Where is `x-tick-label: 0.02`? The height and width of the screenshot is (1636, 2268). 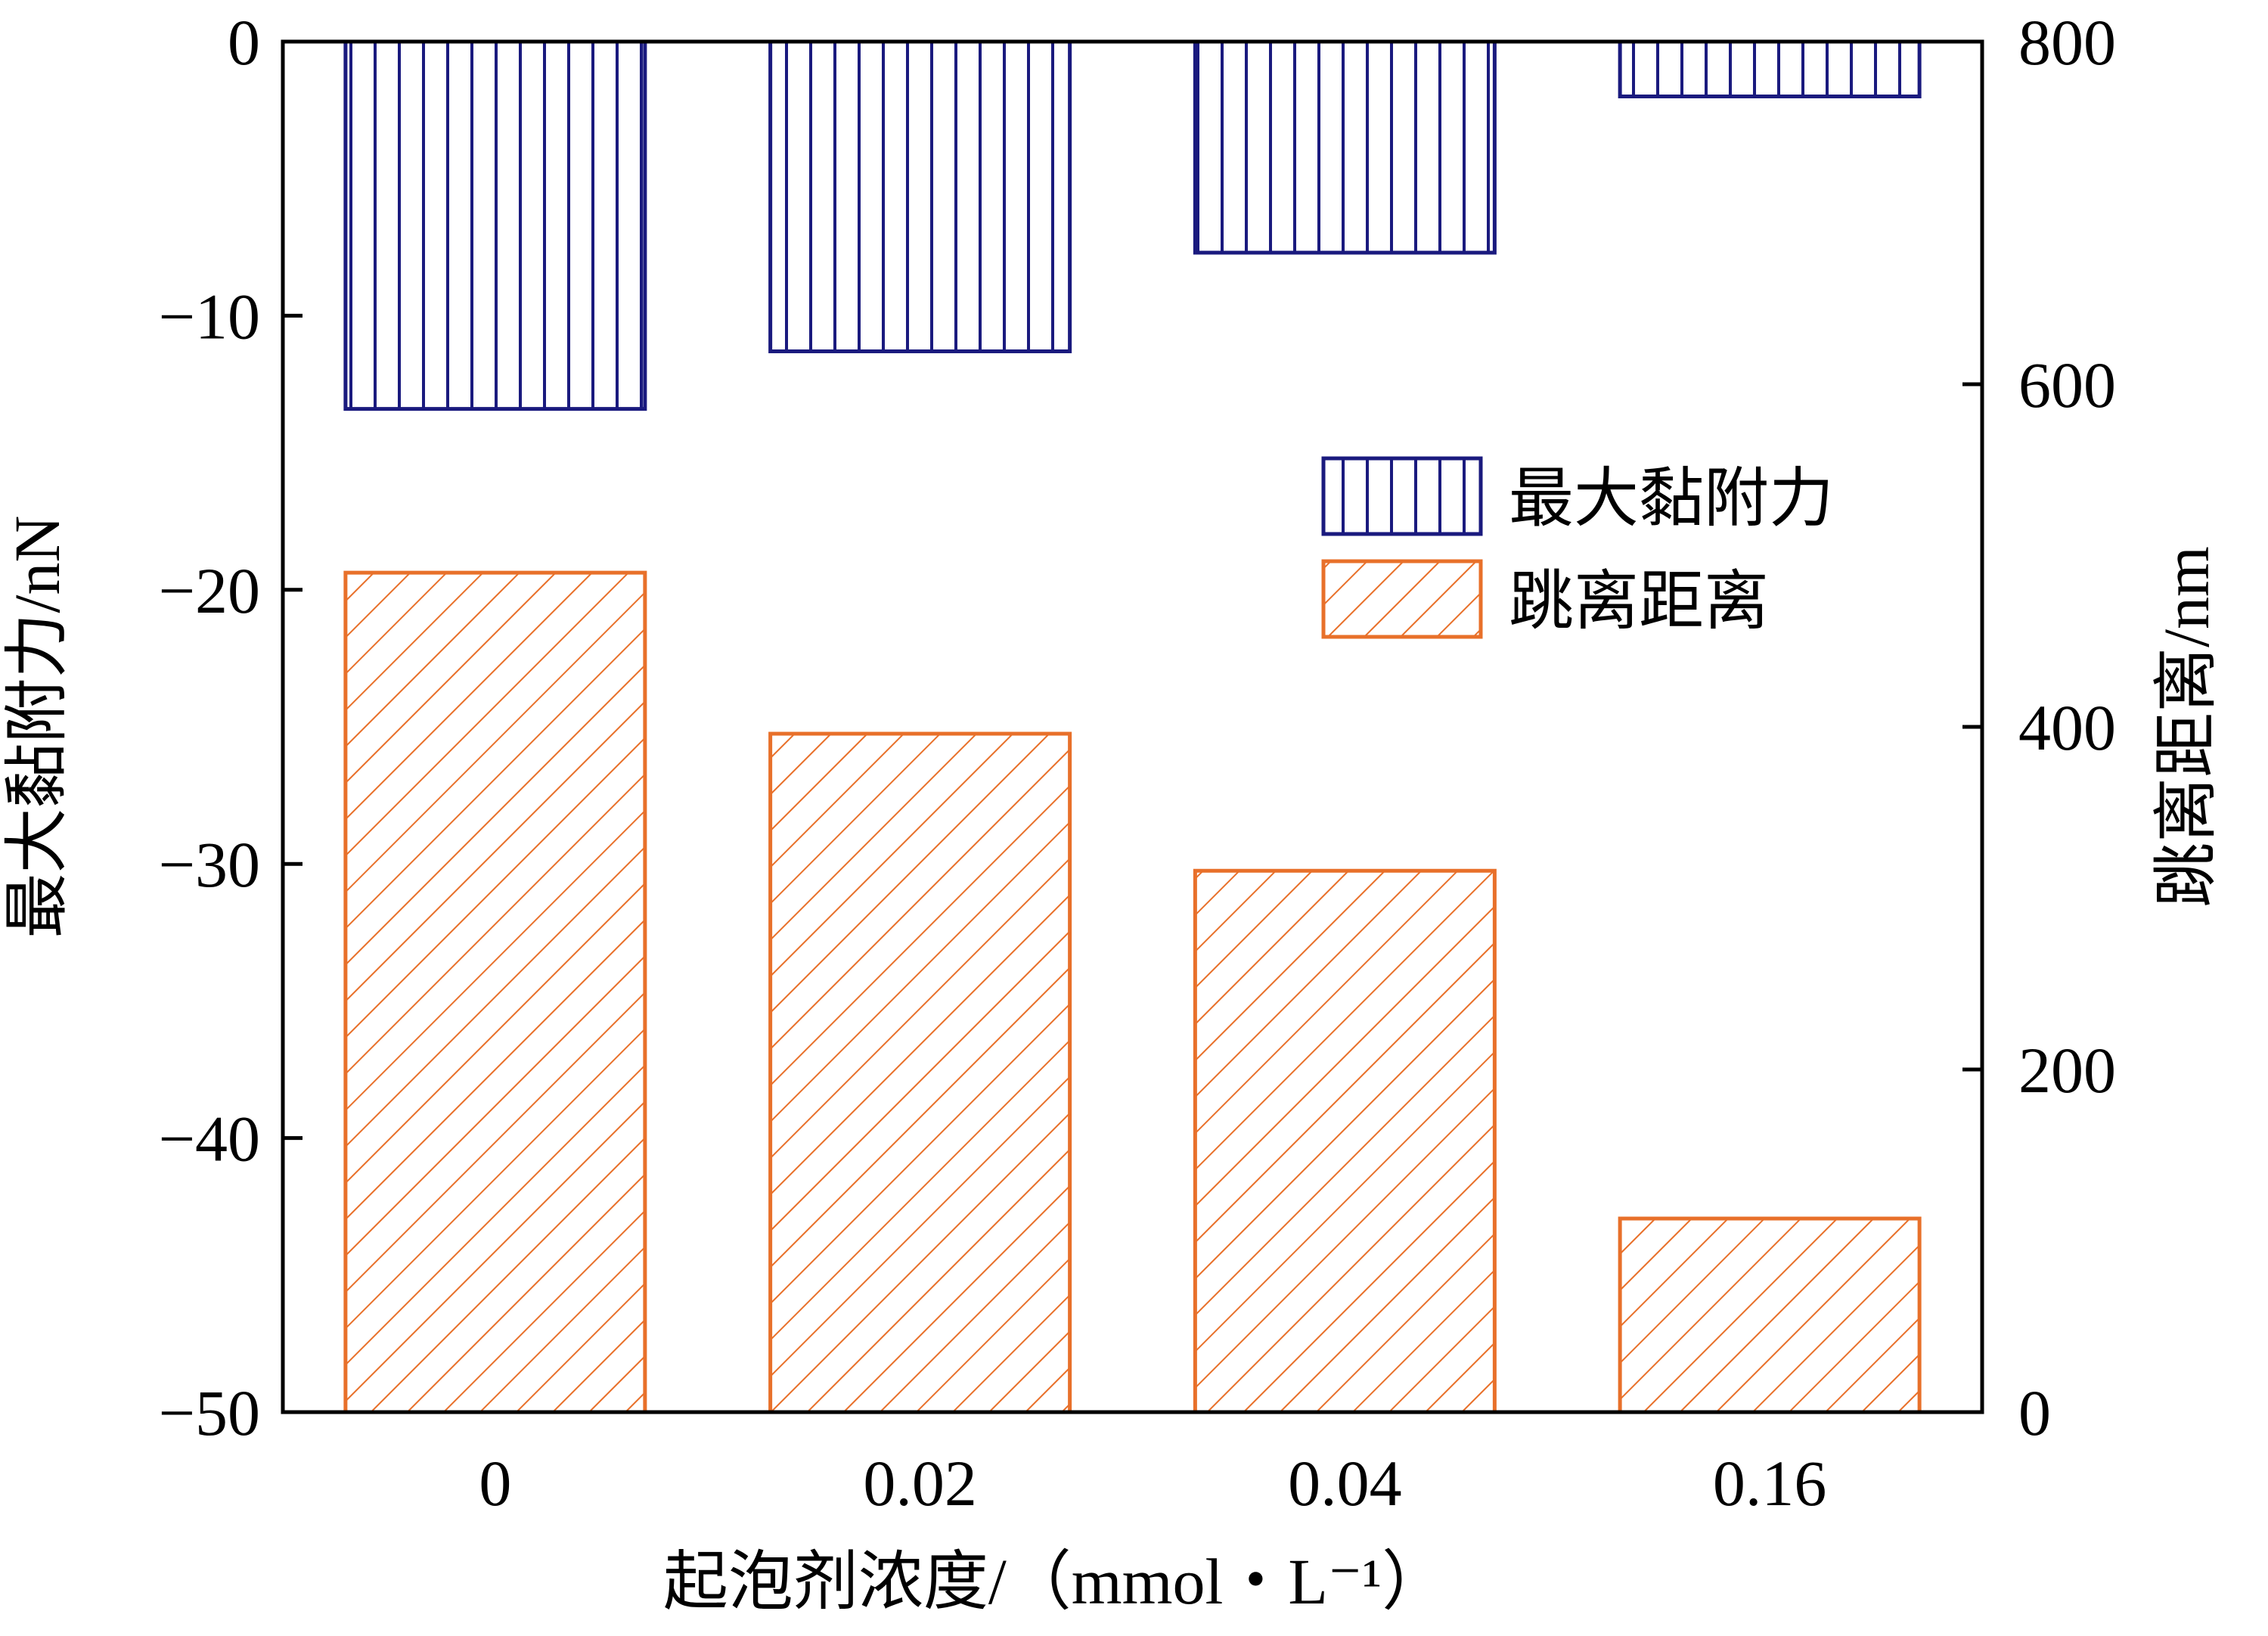 x-tick-label: 0.02 is located at coordinates (920, 1483).